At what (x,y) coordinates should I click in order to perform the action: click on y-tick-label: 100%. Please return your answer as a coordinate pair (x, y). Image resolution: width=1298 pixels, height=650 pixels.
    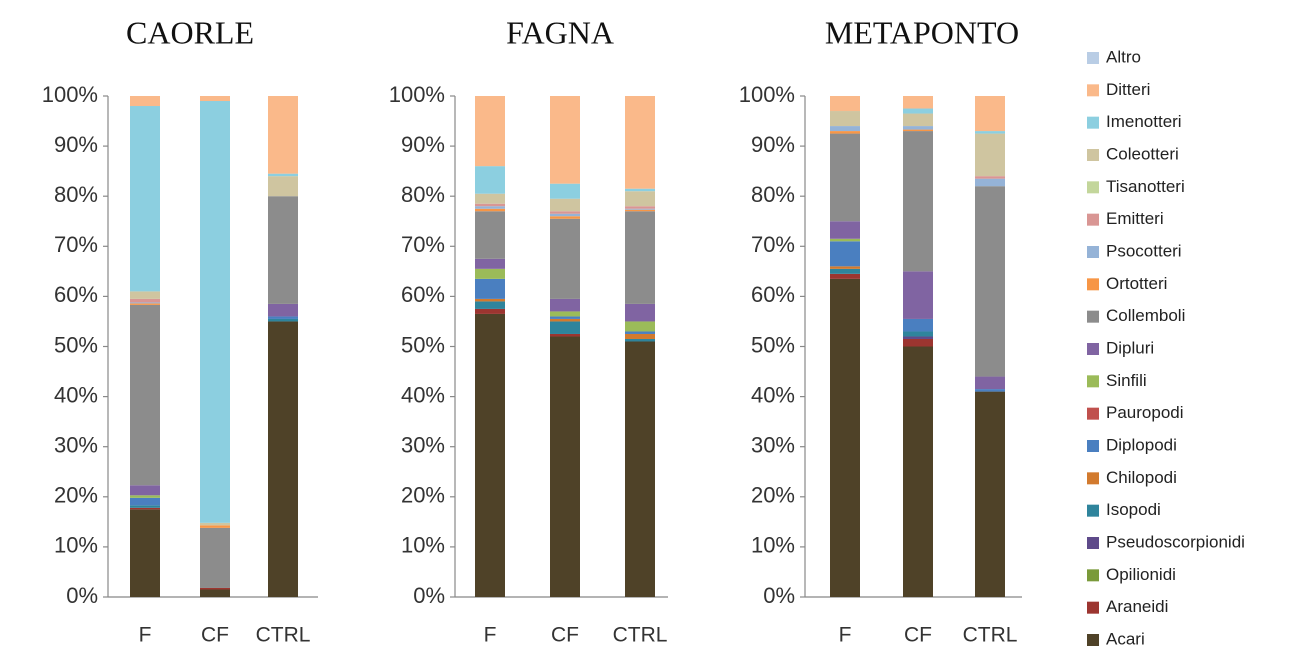
    Looking at the image, I should click on (767, 94).